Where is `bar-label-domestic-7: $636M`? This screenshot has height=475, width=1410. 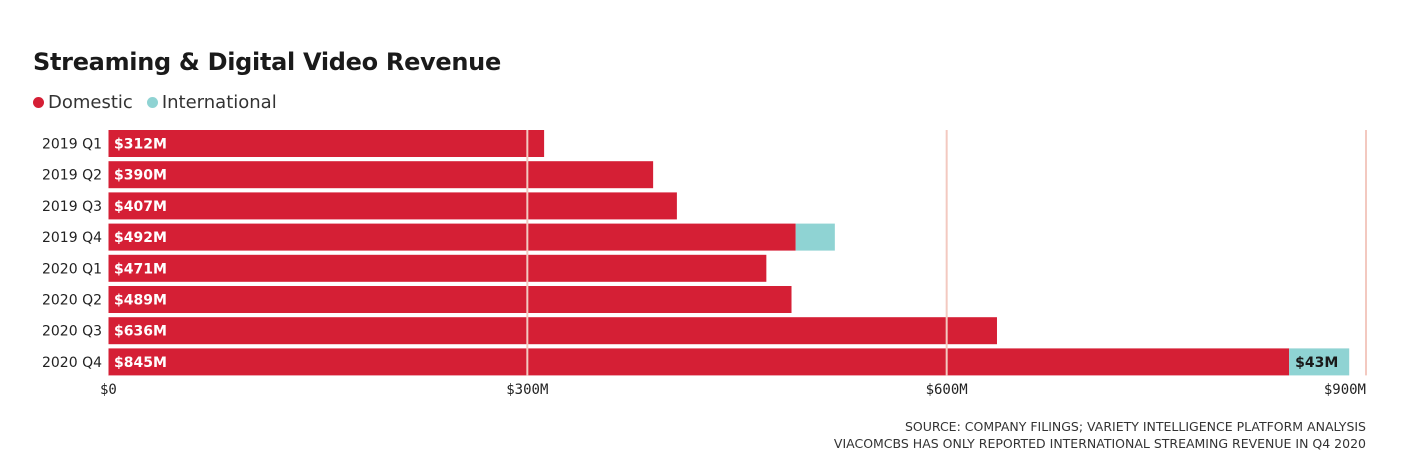 bar-label-domestic-7: $636M is located at coordinates (140, 332).